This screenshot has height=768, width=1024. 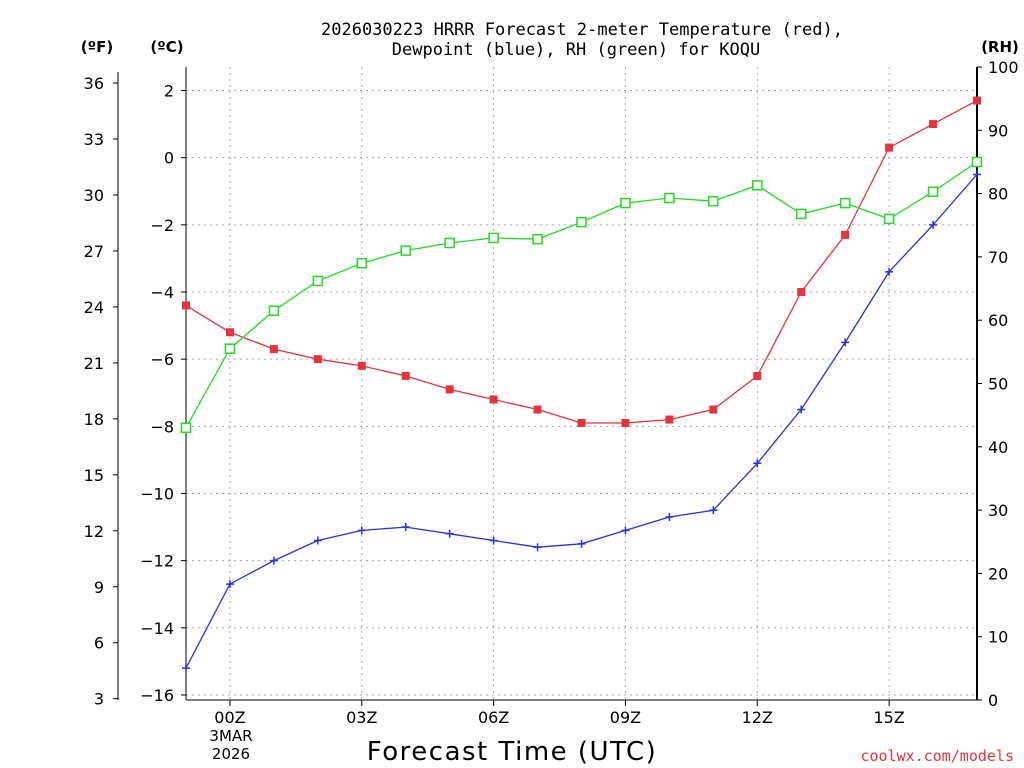 What do you see at coordinates (157, 561) in the screenshot?
I see `celsius-tick-label: −12` at bounding box center [157, 561].